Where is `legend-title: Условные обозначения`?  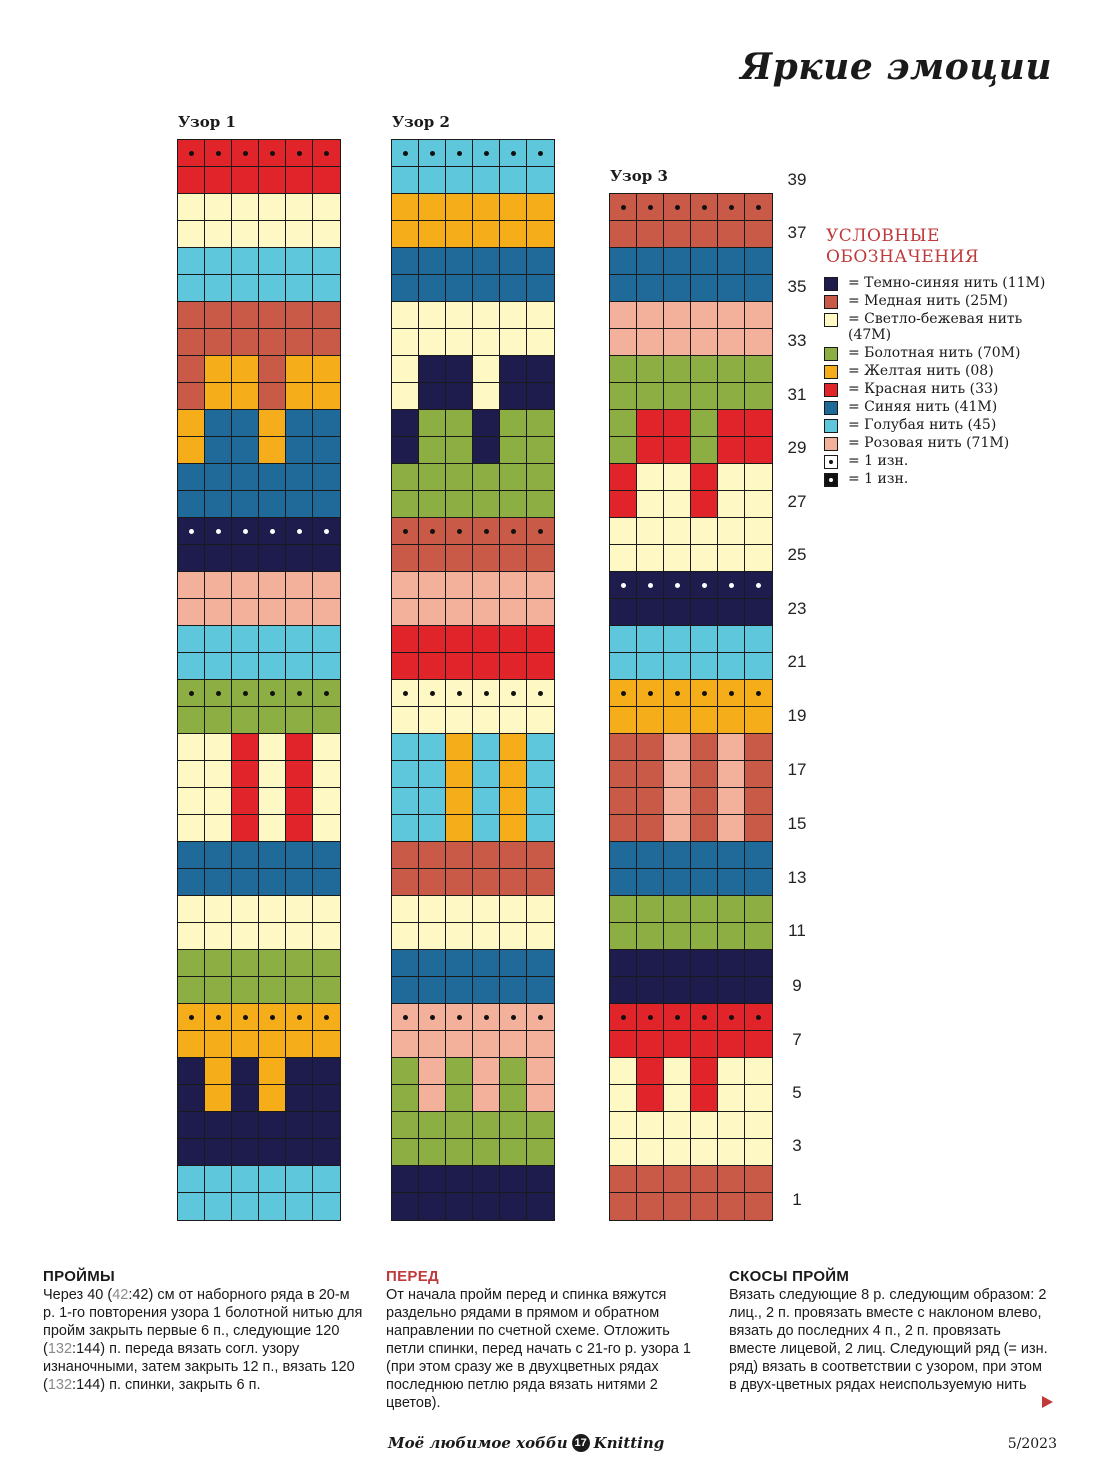
legend-title: Условные обозначения is located at coordinates (903, 246).